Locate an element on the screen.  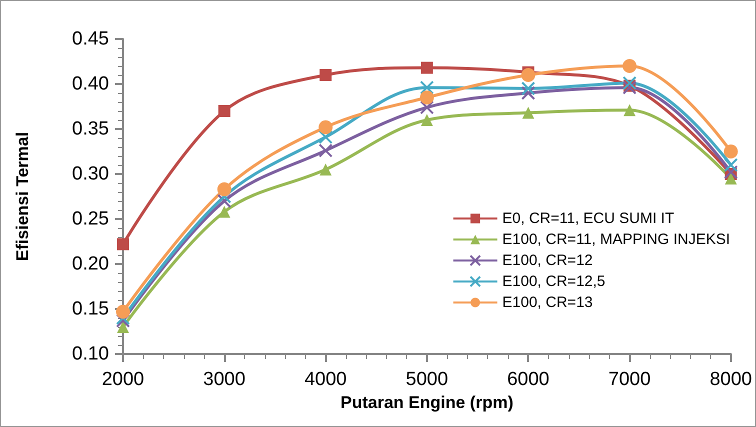
y-tick-label: 0.25 is located at coordinates (90, 219).